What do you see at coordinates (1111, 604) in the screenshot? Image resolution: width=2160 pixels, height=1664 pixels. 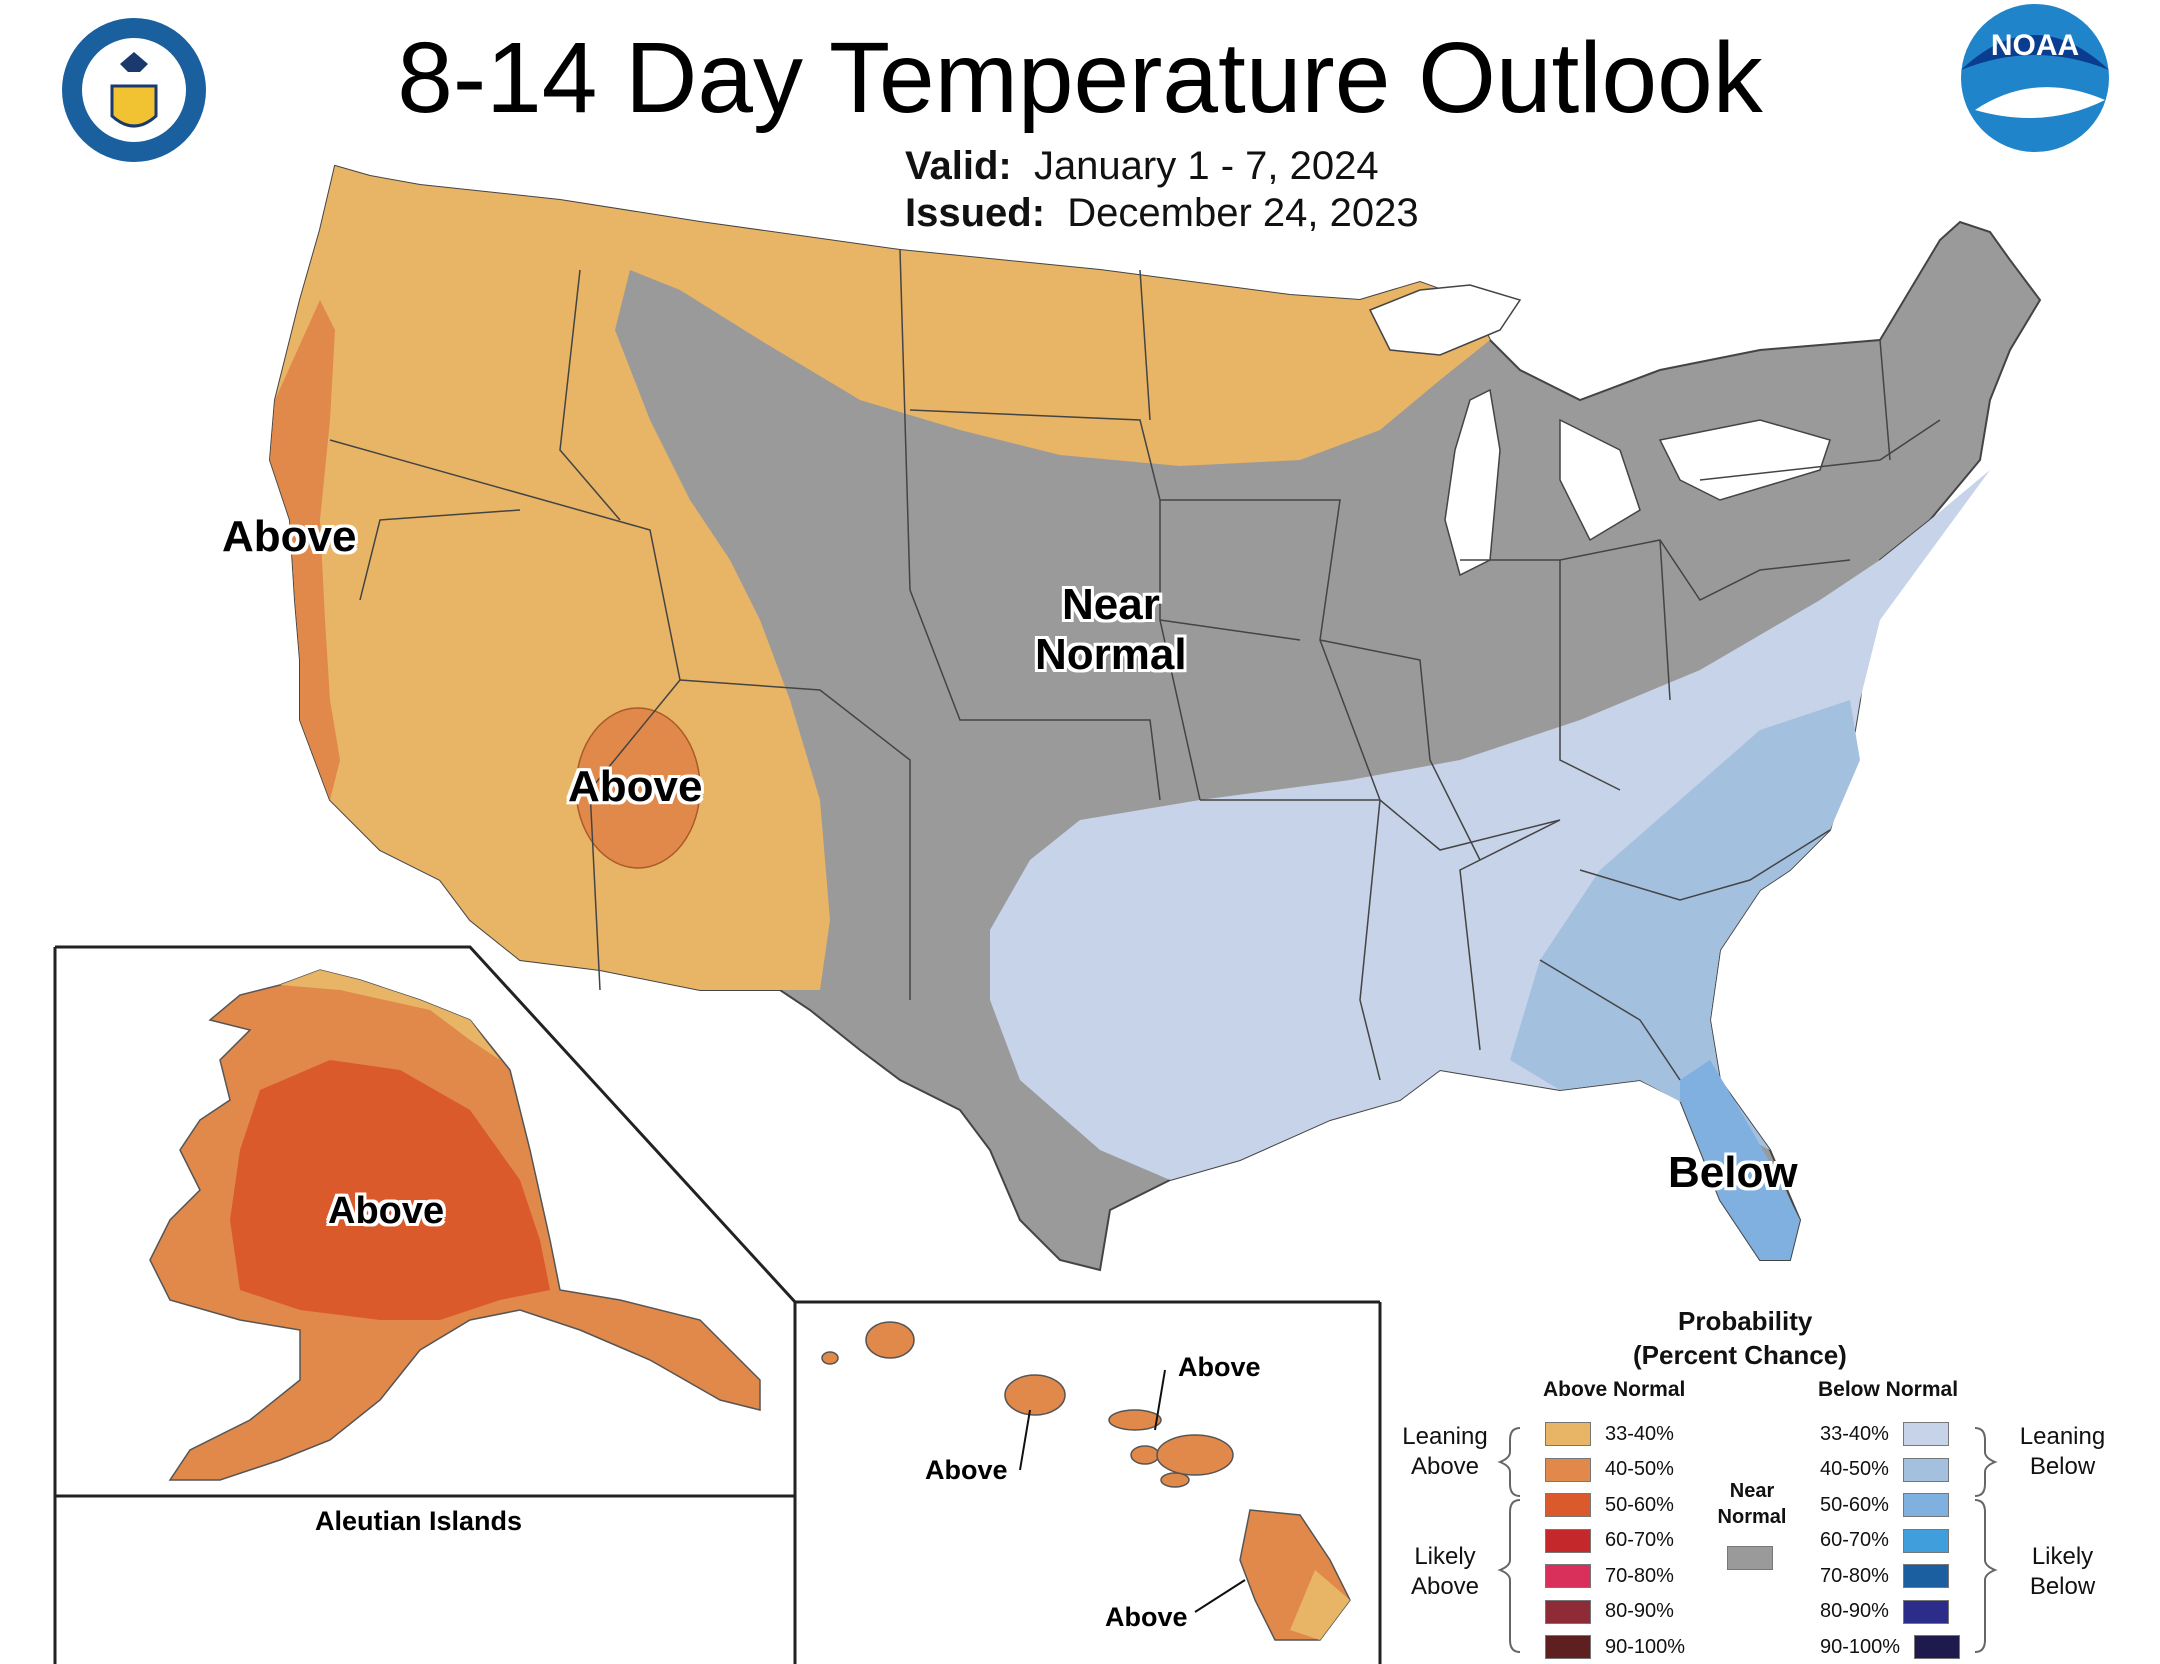 I see `label-near-normal-1: Near` at bounding box center [1111, 604].